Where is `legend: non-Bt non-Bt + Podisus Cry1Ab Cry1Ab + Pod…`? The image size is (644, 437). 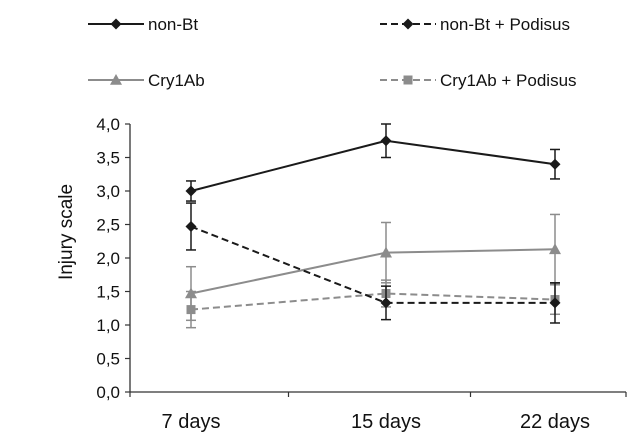
legend: non-Bt non-Bt + Podisus Cry1Ab Cry1Ab + Pod… is located at coordinates (332, 52).